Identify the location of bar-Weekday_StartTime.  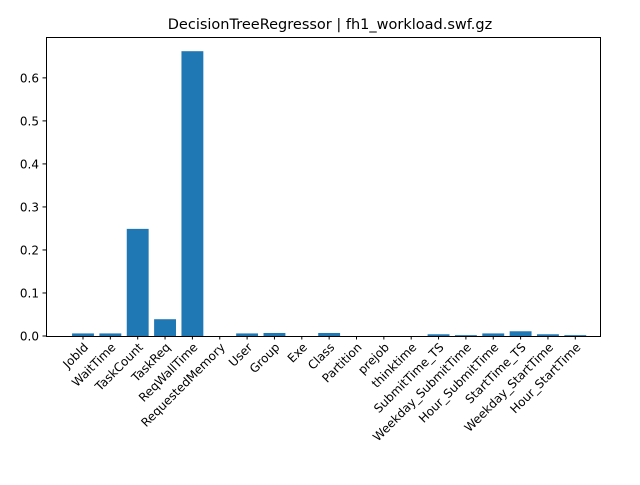
(548, 335).